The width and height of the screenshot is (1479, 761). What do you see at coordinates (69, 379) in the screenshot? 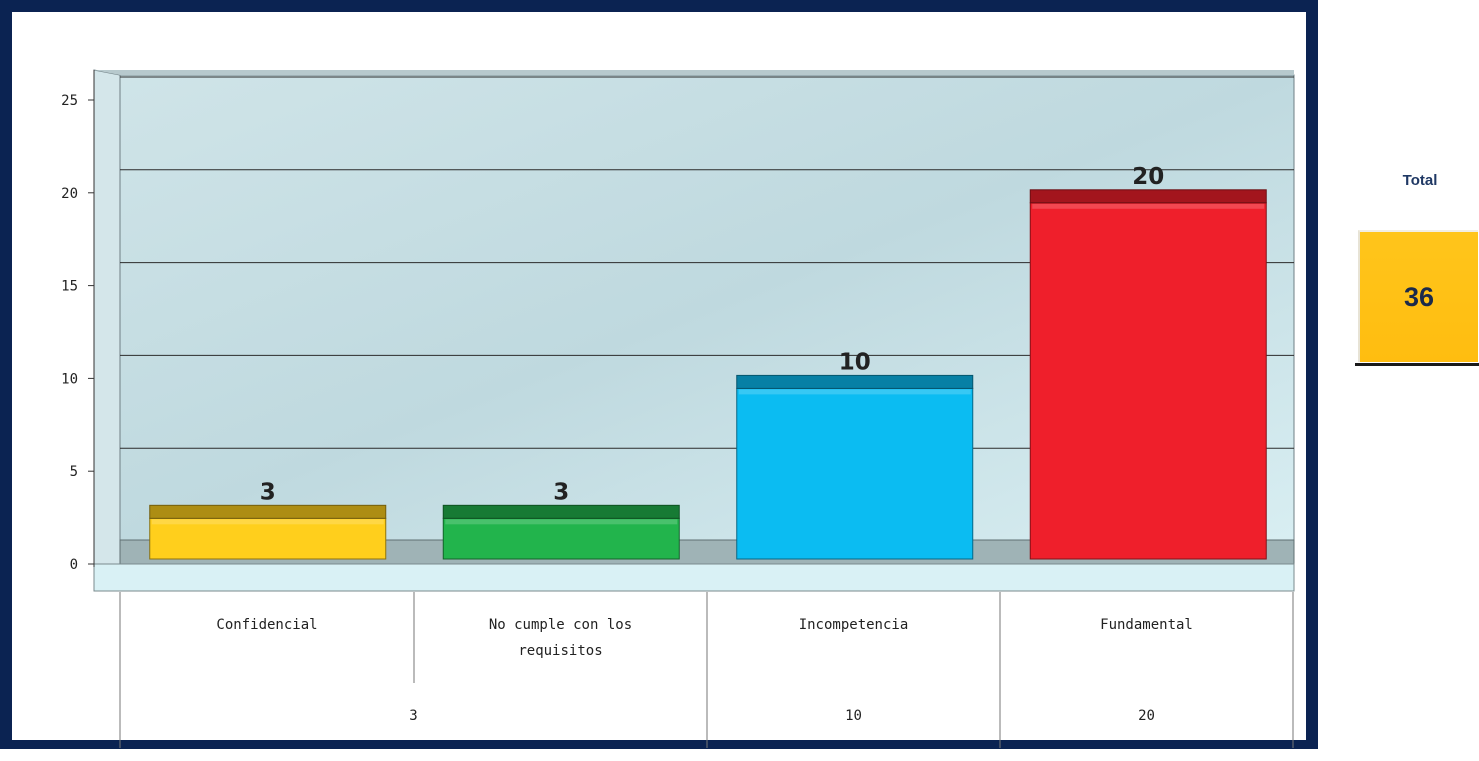
I see `y-tick-label: 10` at bounding box center [69, 379].